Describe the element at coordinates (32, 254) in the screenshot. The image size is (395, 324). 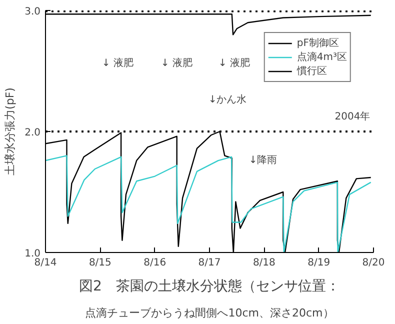
I see `y-tick-label: 1.0` at that location.